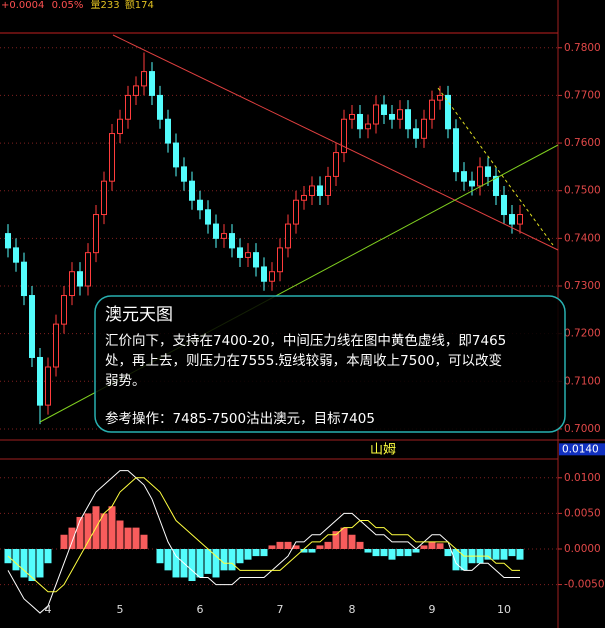 The height and width of the screenshot is (628, 605). Describe the element at coordinates (22, 5) in the screenshot. I see `header-change: +0.0004` at that location.